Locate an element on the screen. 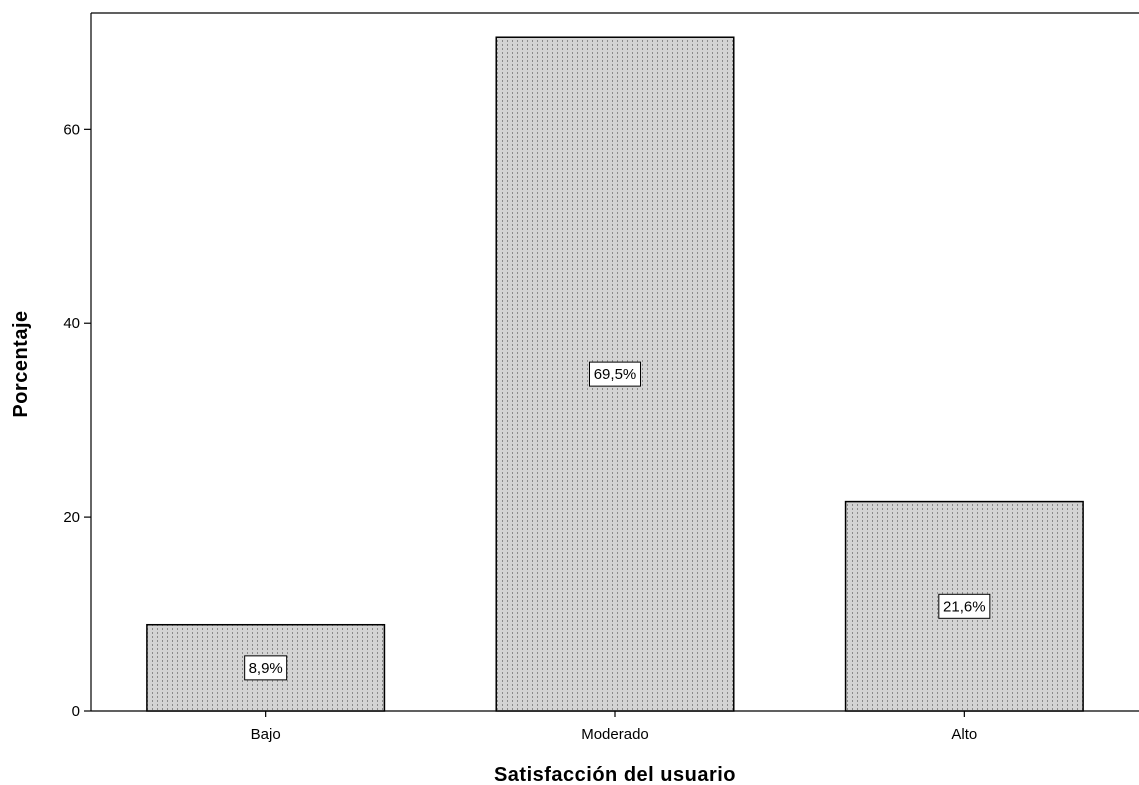 The width and height of the screenshot is (1139, 785). data-label: 8,9% is located at coordinates (266, 668).